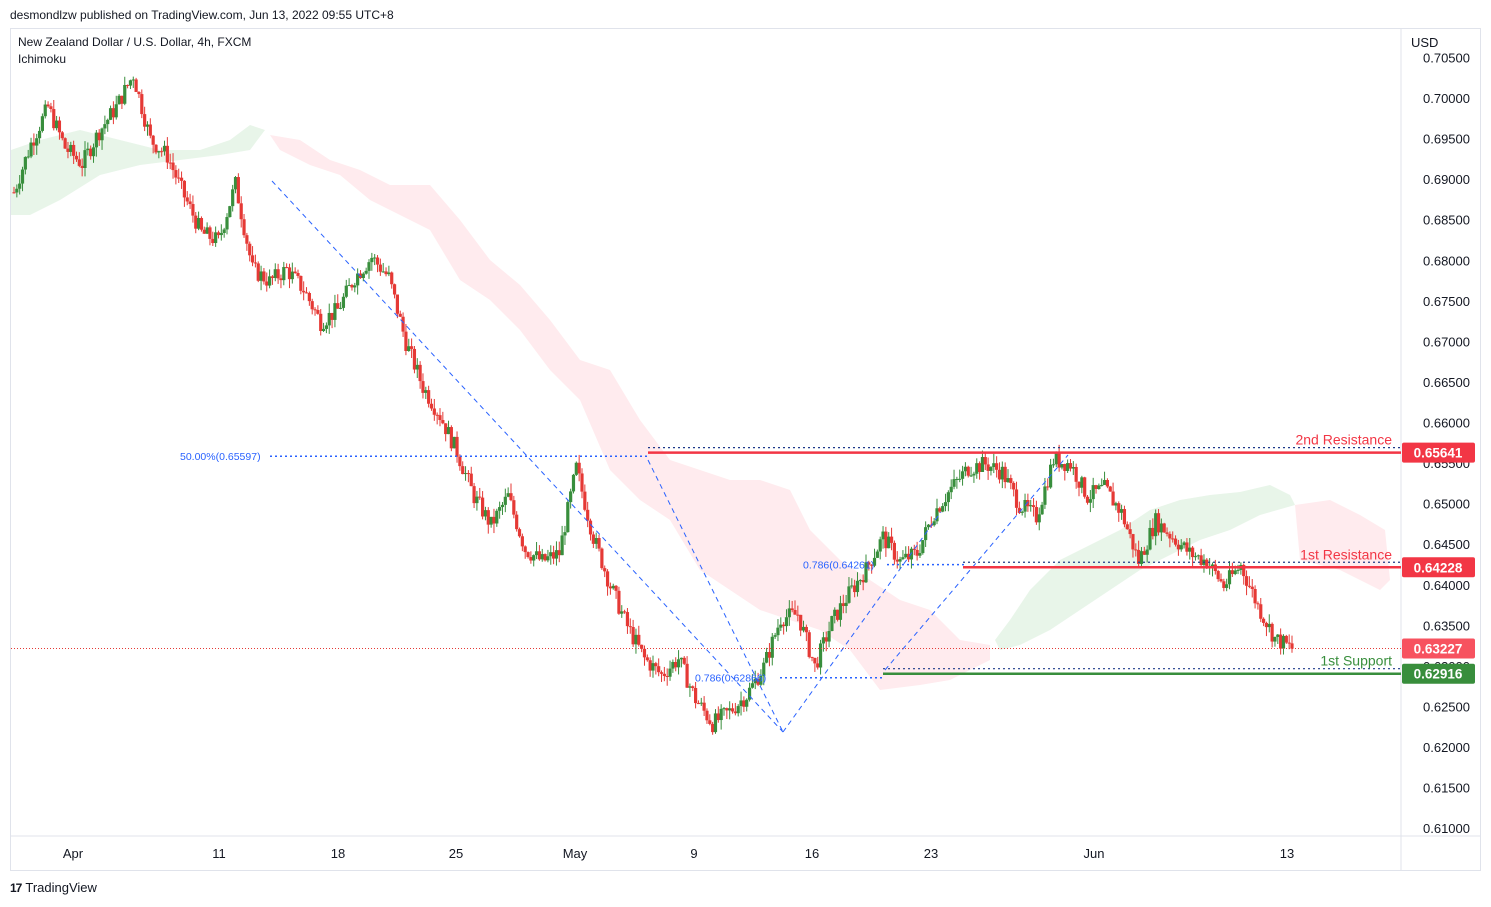 Image resolution: width=1491 pixels, height=907 pixels. I want to click on indicator-legend: Ichimoku, so click(42, 59).